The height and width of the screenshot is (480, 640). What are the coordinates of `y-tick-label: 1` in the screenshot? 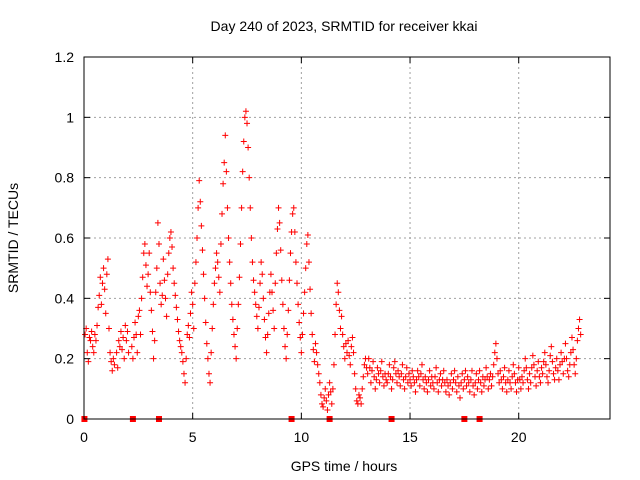 It's located at (70, 117).